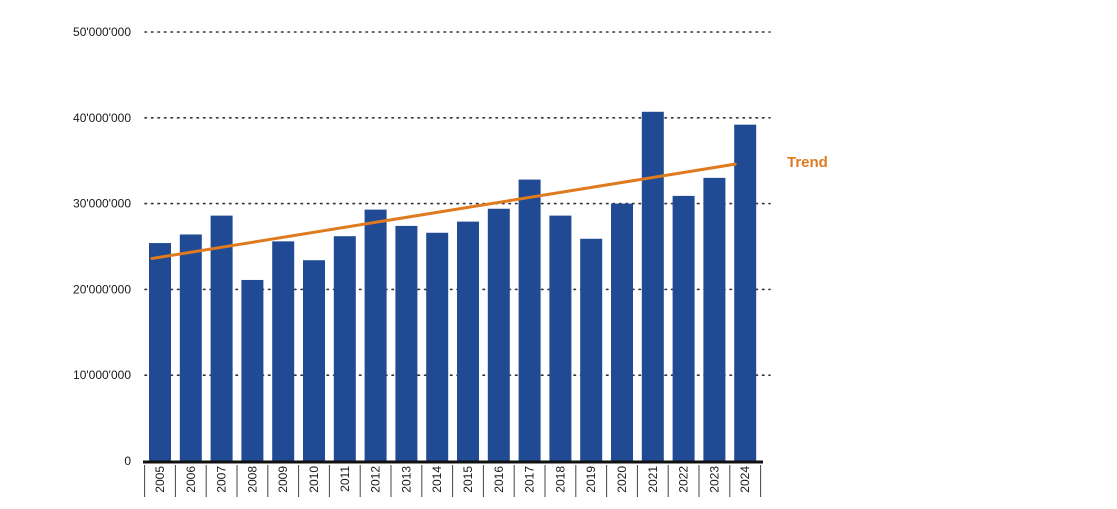 The height and width of the screenshot is (509, 1117). Describe the element at coordinates (283, 351) in the screenshot. I see `bar-2009` at that location.